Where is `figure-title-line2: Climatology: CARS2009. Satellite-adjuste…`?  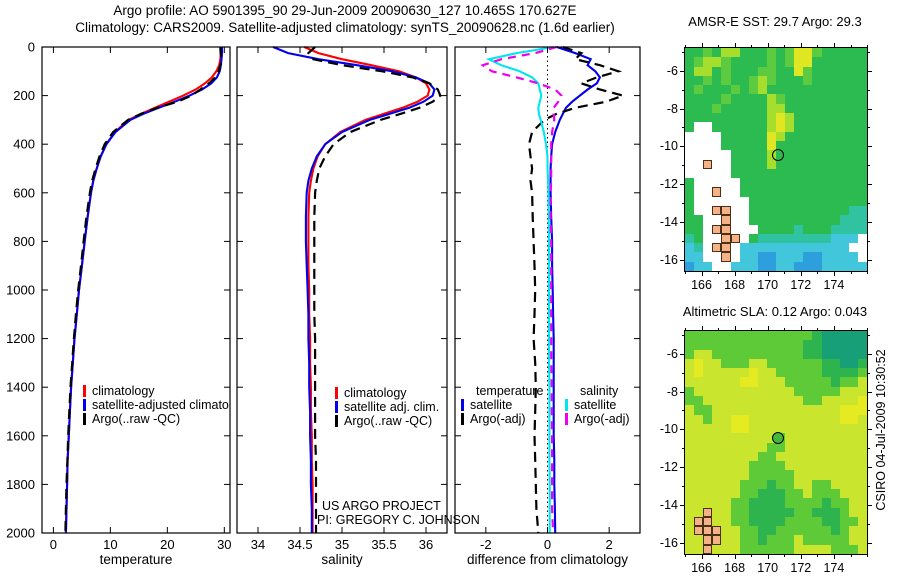
figure-title-line2: Climatology: CARS2009. Satellite-adjuste… is located at coordinates (345, 27).